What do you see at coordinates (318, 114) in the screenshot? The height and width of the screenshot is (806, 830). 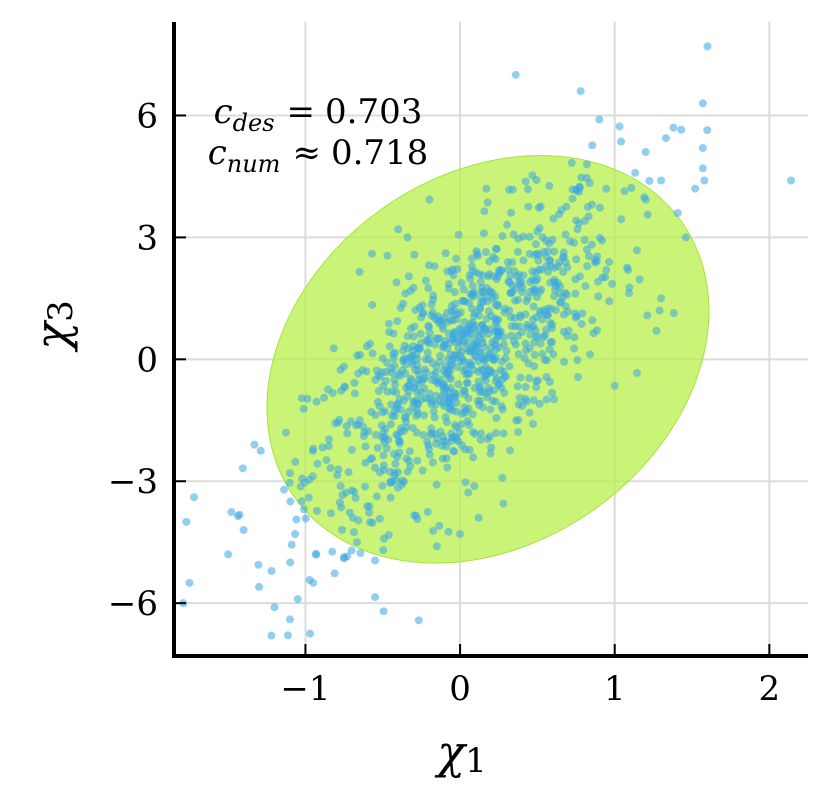 I see `annotation-c-des: cdes = 0.703` at bounding box center [318, 114].